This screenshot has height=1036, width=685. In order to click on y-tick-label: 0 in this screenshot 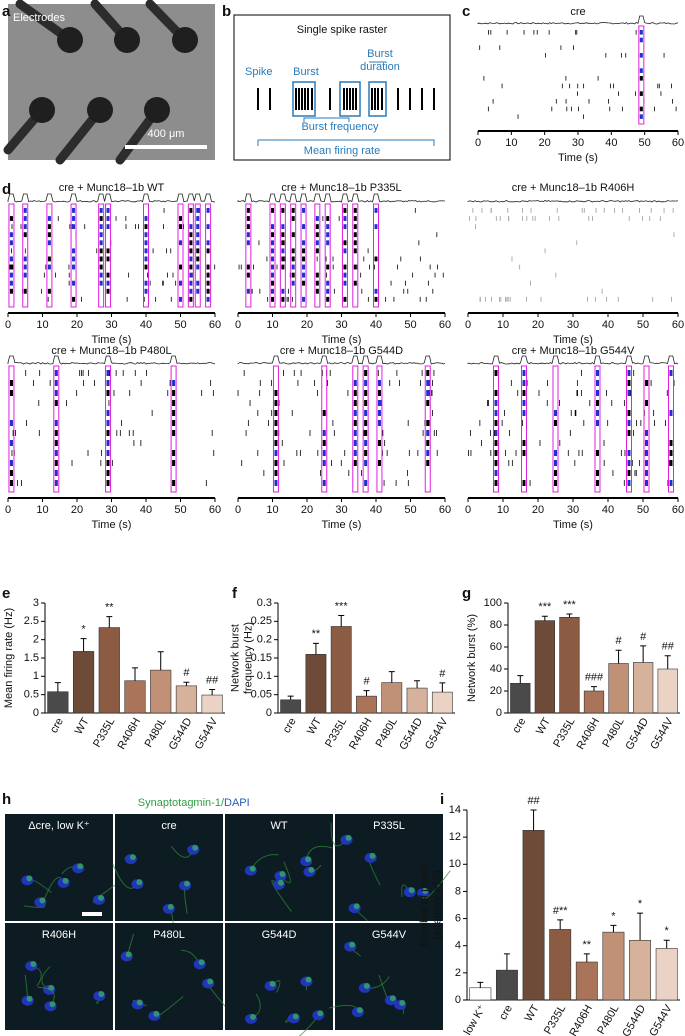, I will do `click(36, 713)`.